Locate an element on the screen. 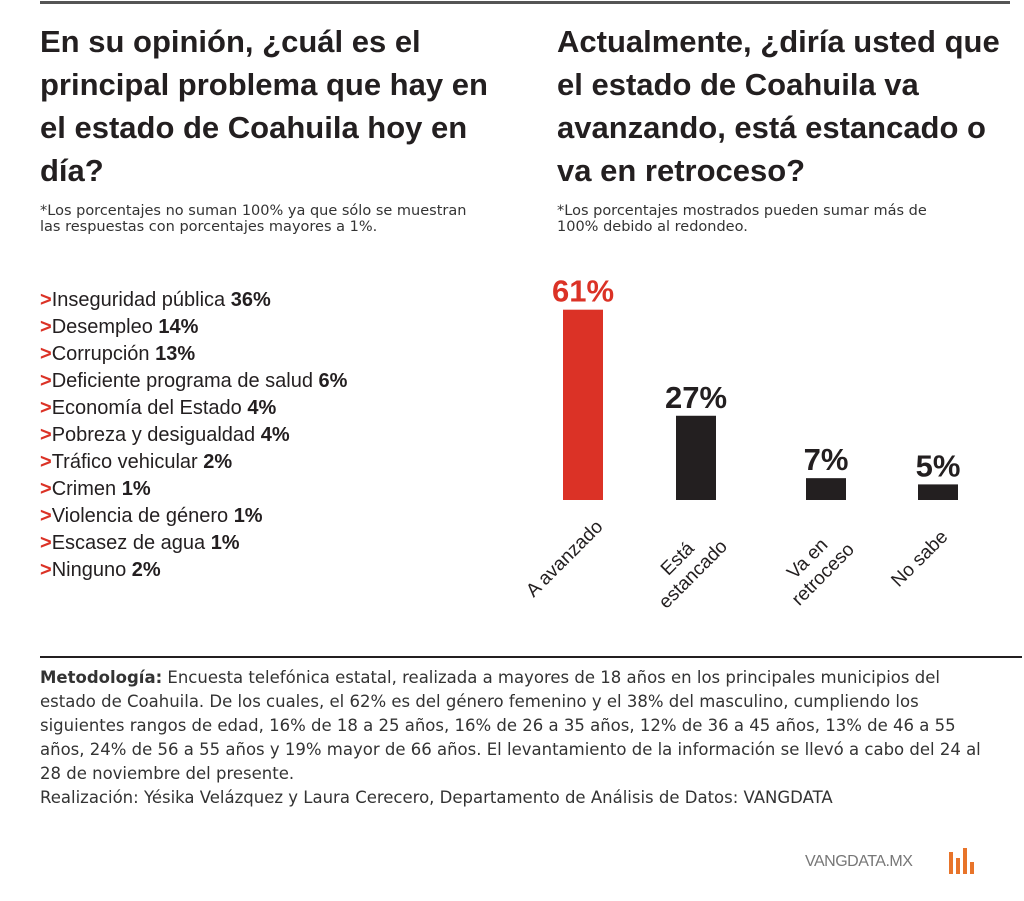 Image resolution: width=1024 pixels, height=901 pixels. list-item: >Ninguno 2% is located at coordinates (193, 570).